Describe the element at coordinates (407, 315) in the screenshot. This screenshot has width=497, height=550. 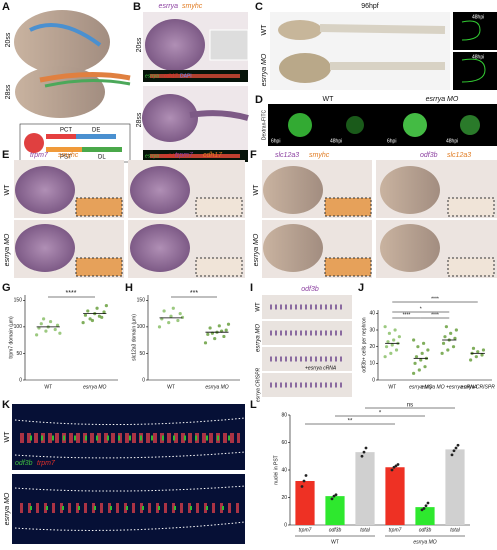
I see `significance: ****` at that location.